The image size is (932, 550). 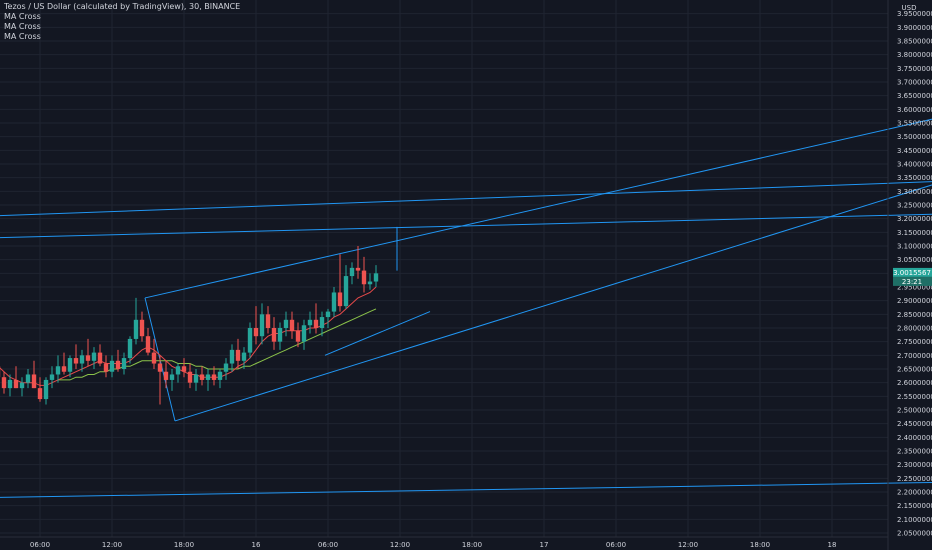 What do you see at coordinates (616, 545) in the screenshot?
I see `x-tick-label: 06:00` at bounding box center [616, 545].